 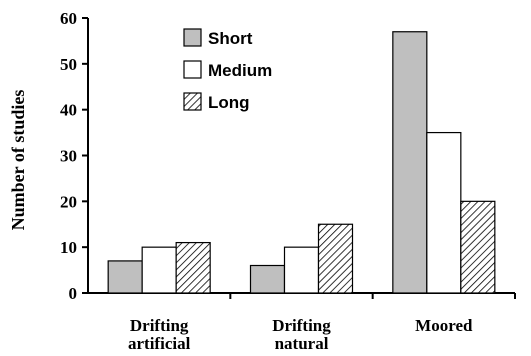 I want to click on y-tick-label: 20, so click(x=68, y=201).